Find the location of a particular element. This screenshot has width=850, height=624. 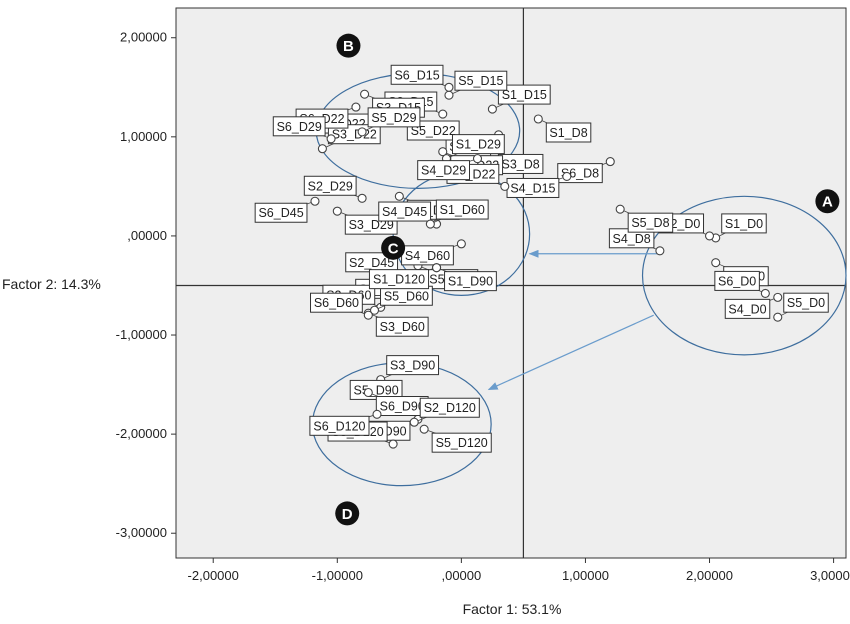

data-point-s1_d8: S1_D8 is located at coordinates (562, 128).